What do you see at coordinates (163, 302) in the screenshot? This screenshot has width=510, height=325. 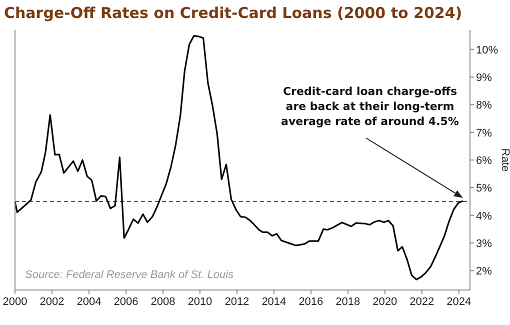 I see `x-tick-label: 2008` at bounding box center [163, 302].